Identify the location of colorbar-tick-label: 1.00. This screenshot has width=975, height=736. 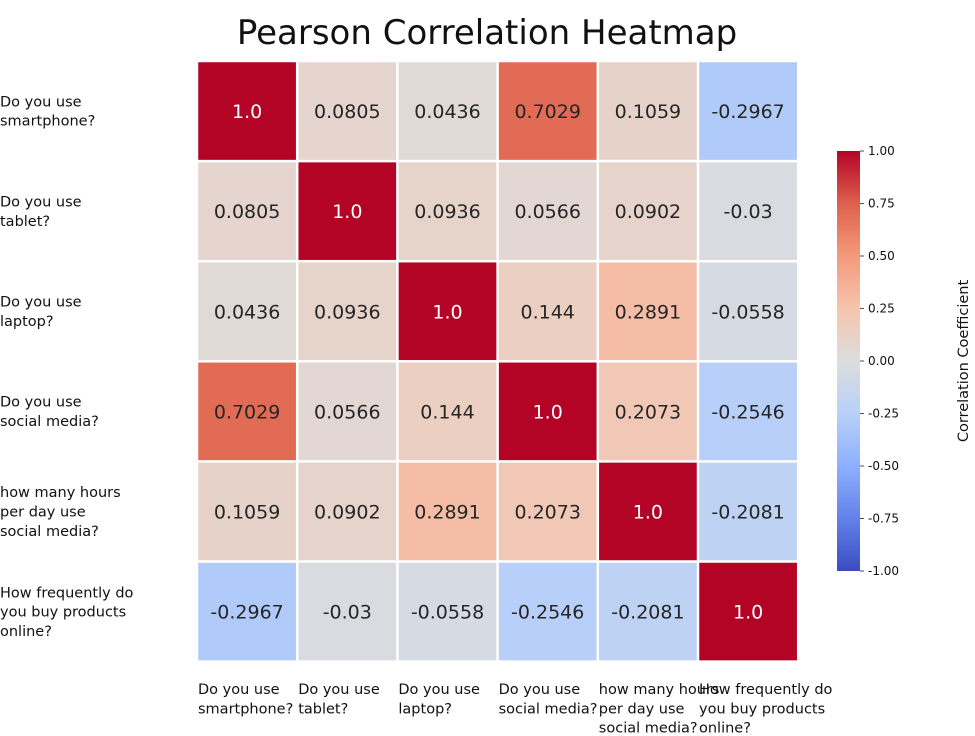
(881, 151).